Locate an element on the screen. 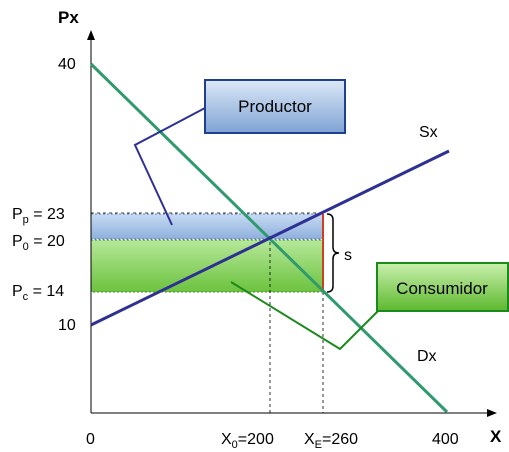 This screenshot has width=509, height=452. y-tick-pp: Pp = 23 is located at coordinates (38, 216).